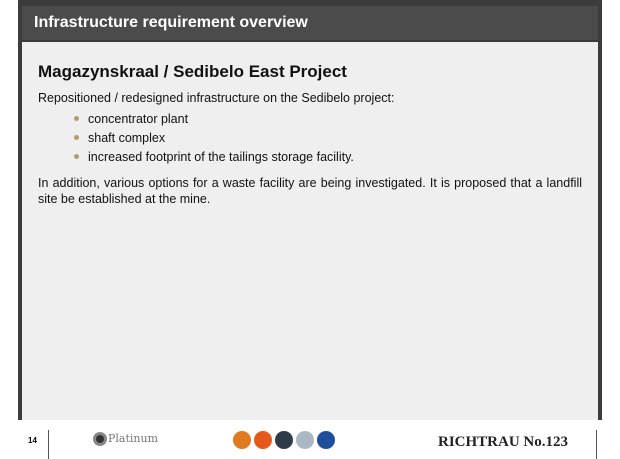 This screenshot has height=459, width=620. Describe the element at coordinates (328, 119) in the screenshot. I see `bullet: concentrator plant` at that location.